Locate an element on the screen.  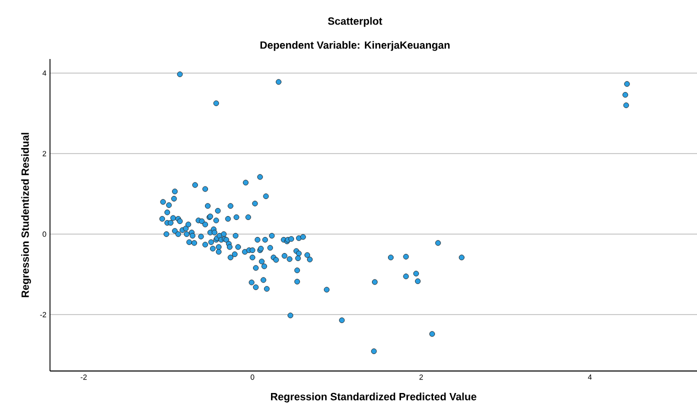
chart-subtitle: Dependent Variable: KinerjaKeuangan is located at coordinates (355, 46).